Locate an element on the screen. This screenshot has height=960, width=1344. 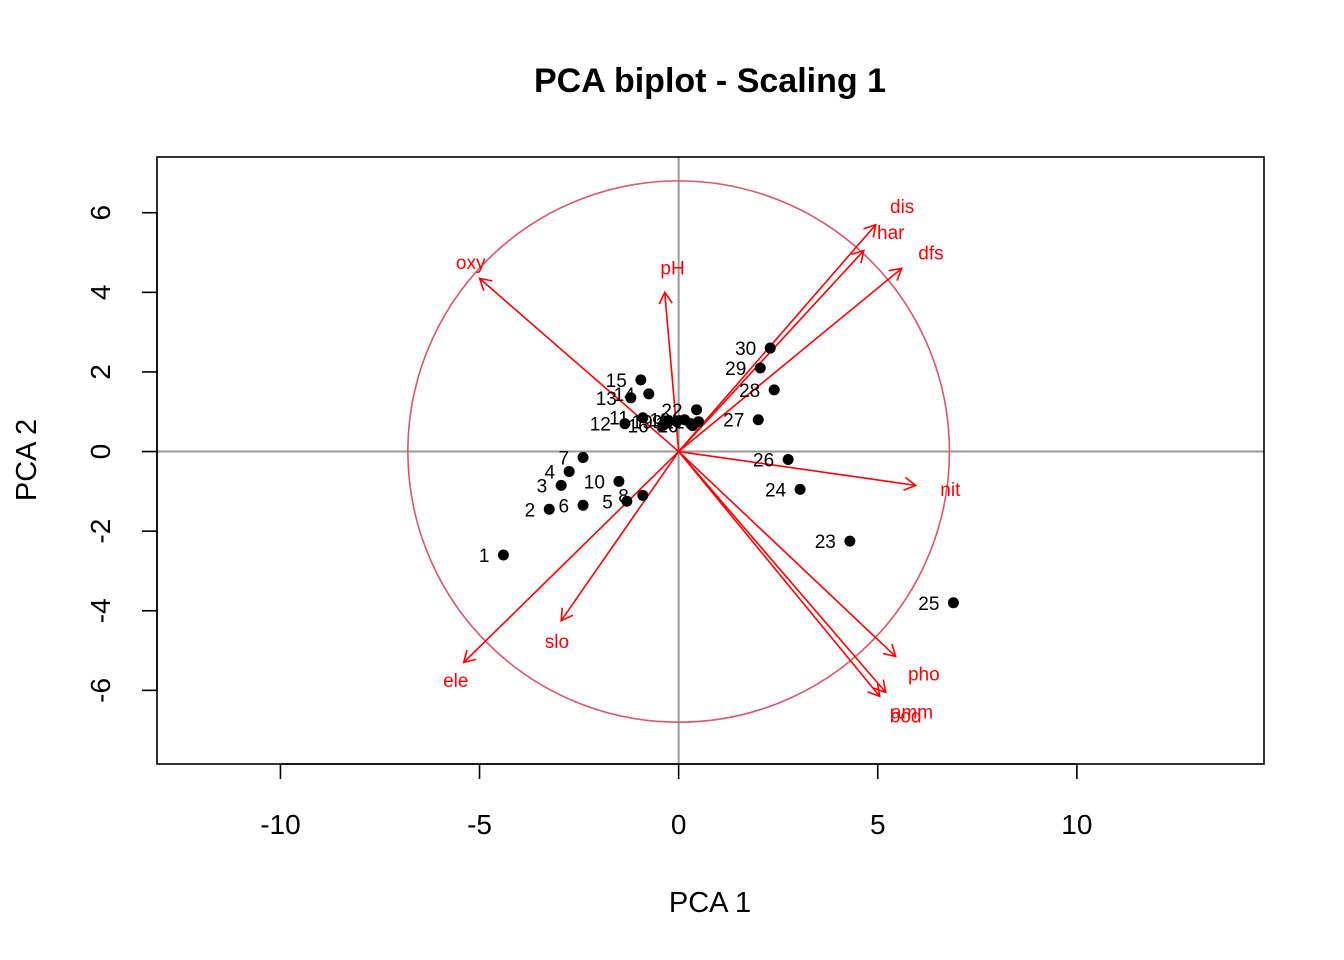
variable-label-amm: amm is located at coordinates (912, 712).